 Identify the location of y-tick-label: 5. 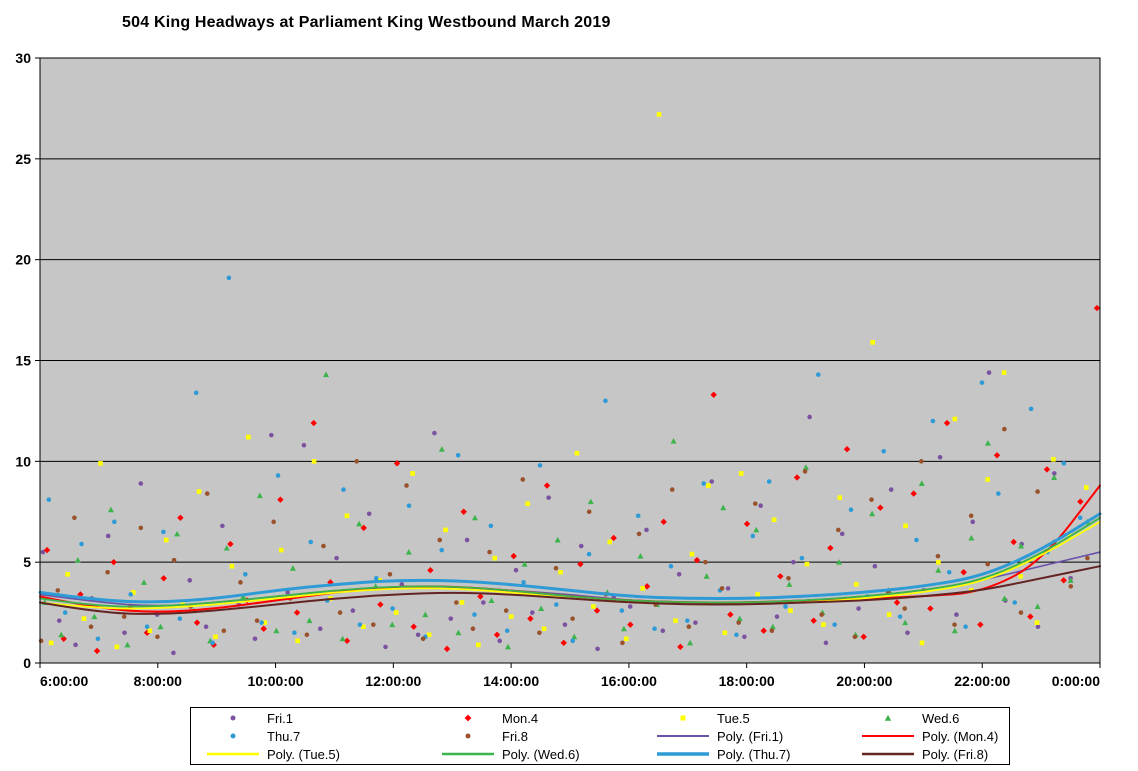
(27, 562).